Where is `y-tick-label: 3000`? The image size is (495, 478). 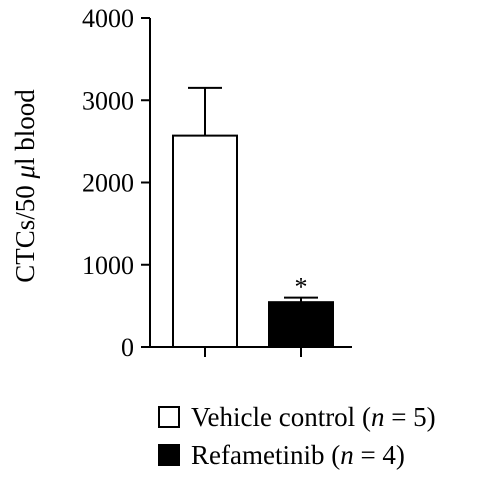 y-tick-label: 3000 is located at coordinates (108, 100).